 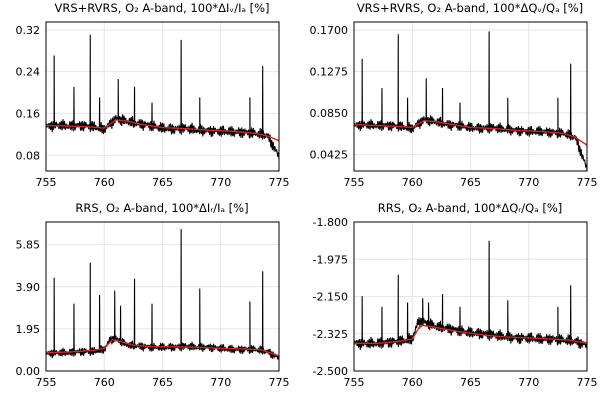 What do you see at coordinates (470, 208) in the screenshot?
I see `chart-title: RRS, O₂ A-band, 100*ΔQᵣ/Qₐ [%]` at bounding box center [470, 208].